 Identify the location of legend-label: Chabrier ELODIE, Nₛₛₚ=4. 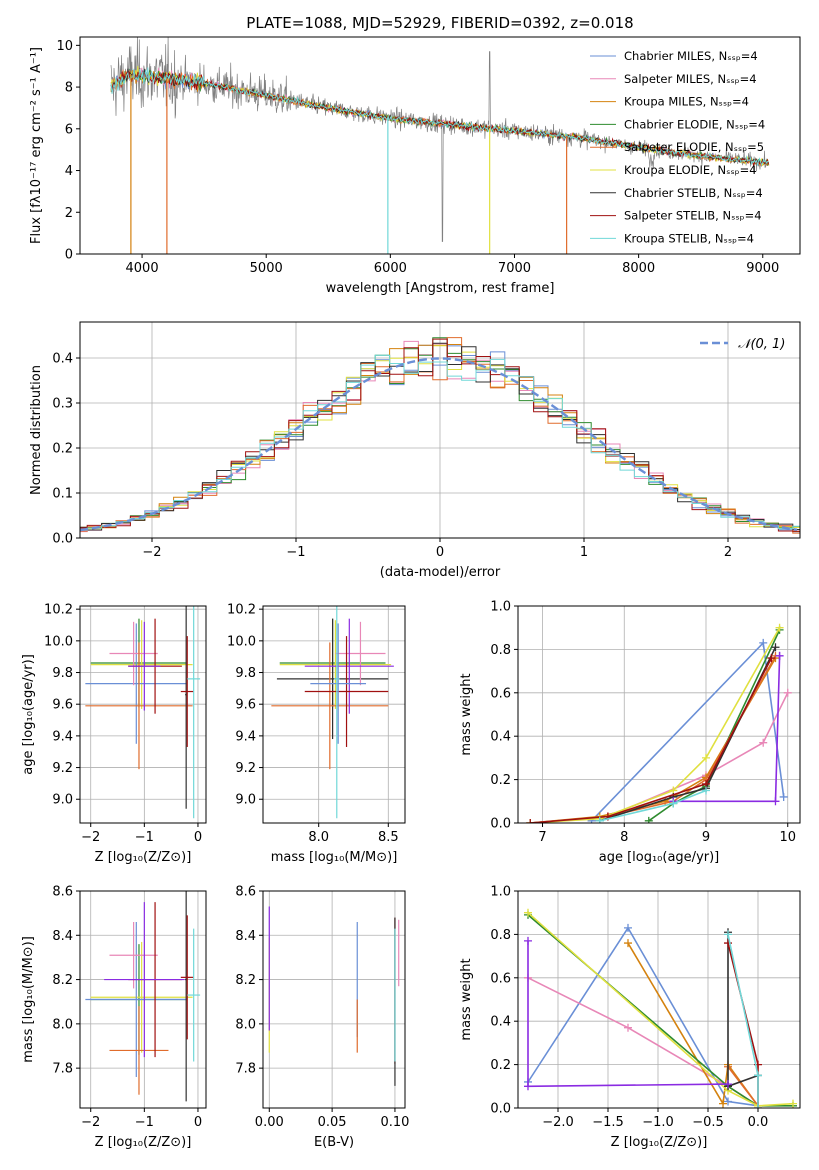
(694, 124).